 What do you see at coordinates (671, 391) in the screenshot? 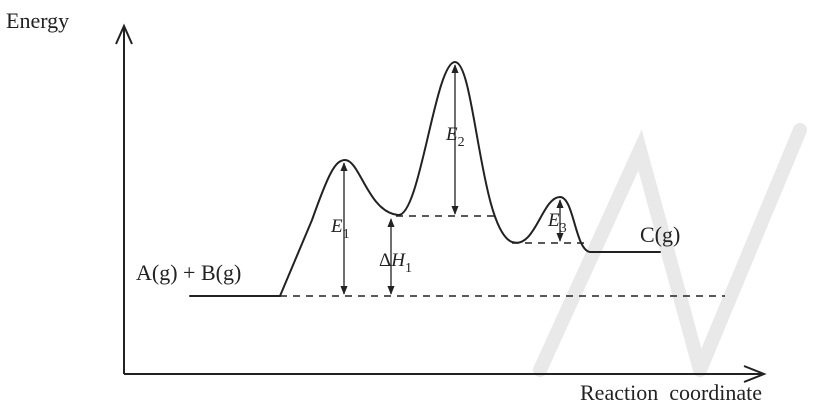
I see `x-axis-label: Reaction coordinate` at bounding box center [671, 391].